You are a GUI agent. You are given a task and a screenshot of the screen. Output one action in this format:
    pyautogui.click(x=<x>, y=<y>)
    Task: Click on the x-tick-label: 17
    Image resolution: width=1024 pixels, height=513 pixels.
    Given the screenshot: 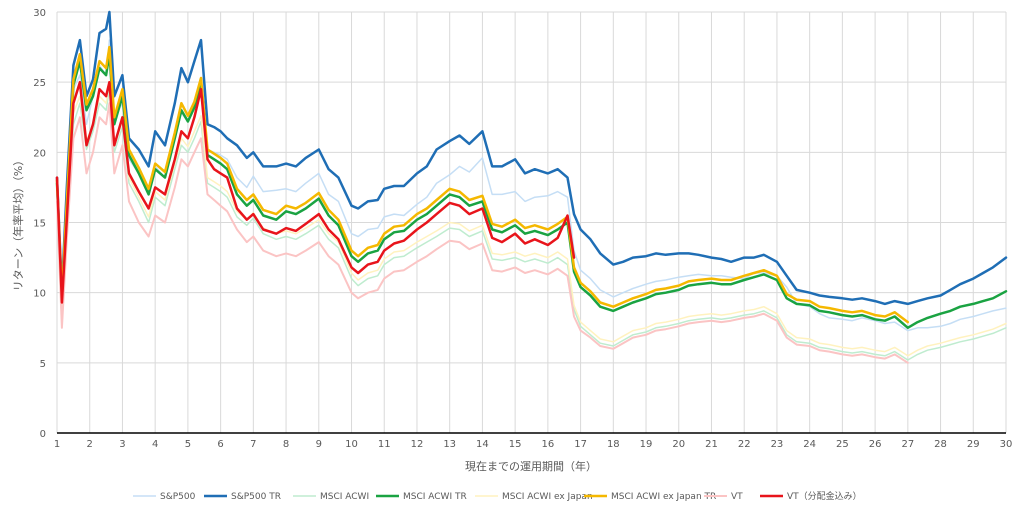 What is the action you would take?
    pyautogui.click(x=580, y=444)
    